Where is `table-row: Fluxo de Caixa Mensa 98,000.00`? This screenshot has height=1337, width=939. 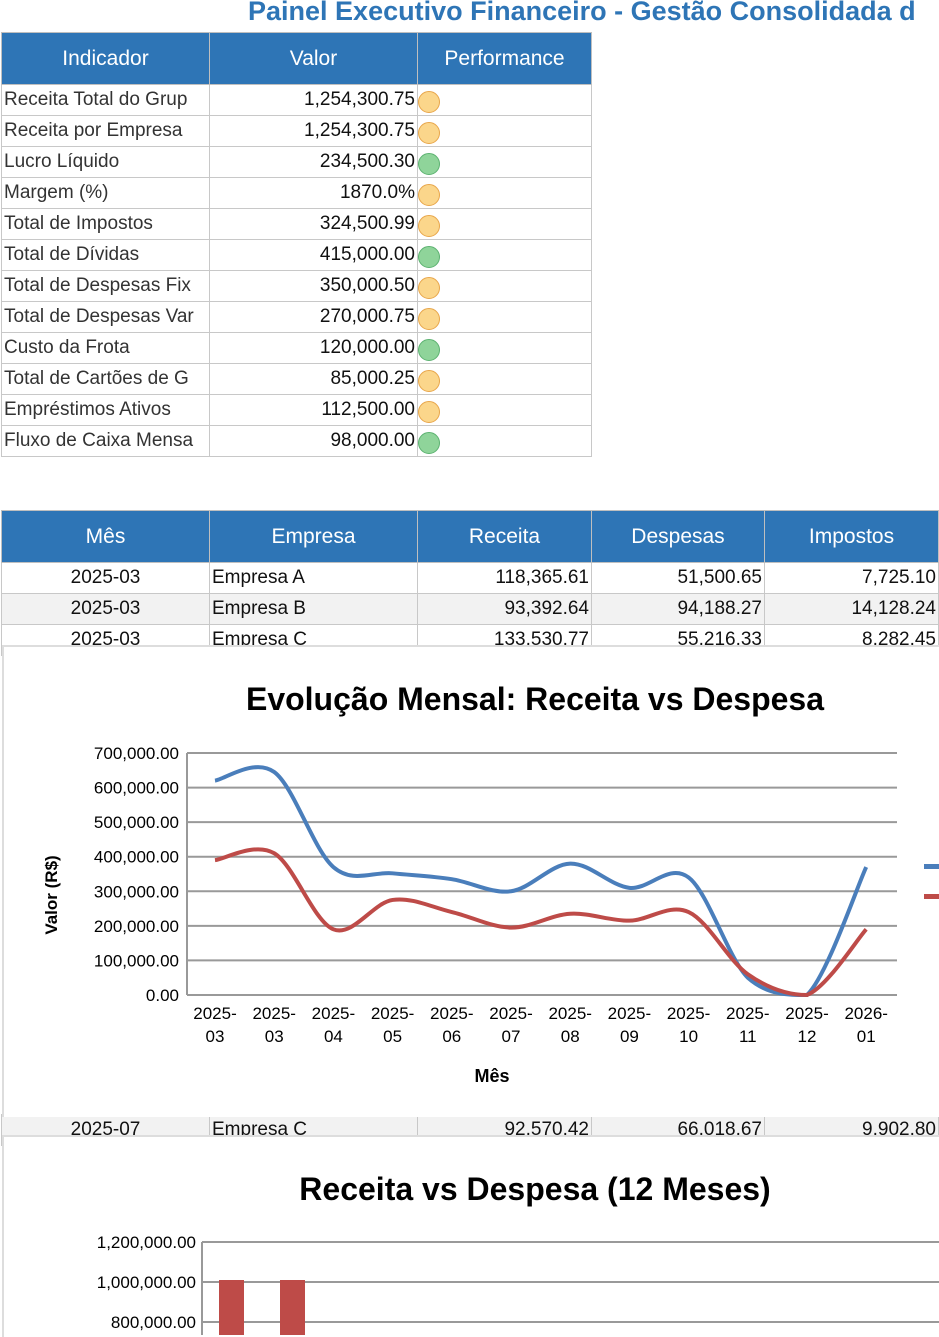 table-row: Fluxo de Caixa Mensa 98,000.00 is located at coordinates (296, 441).